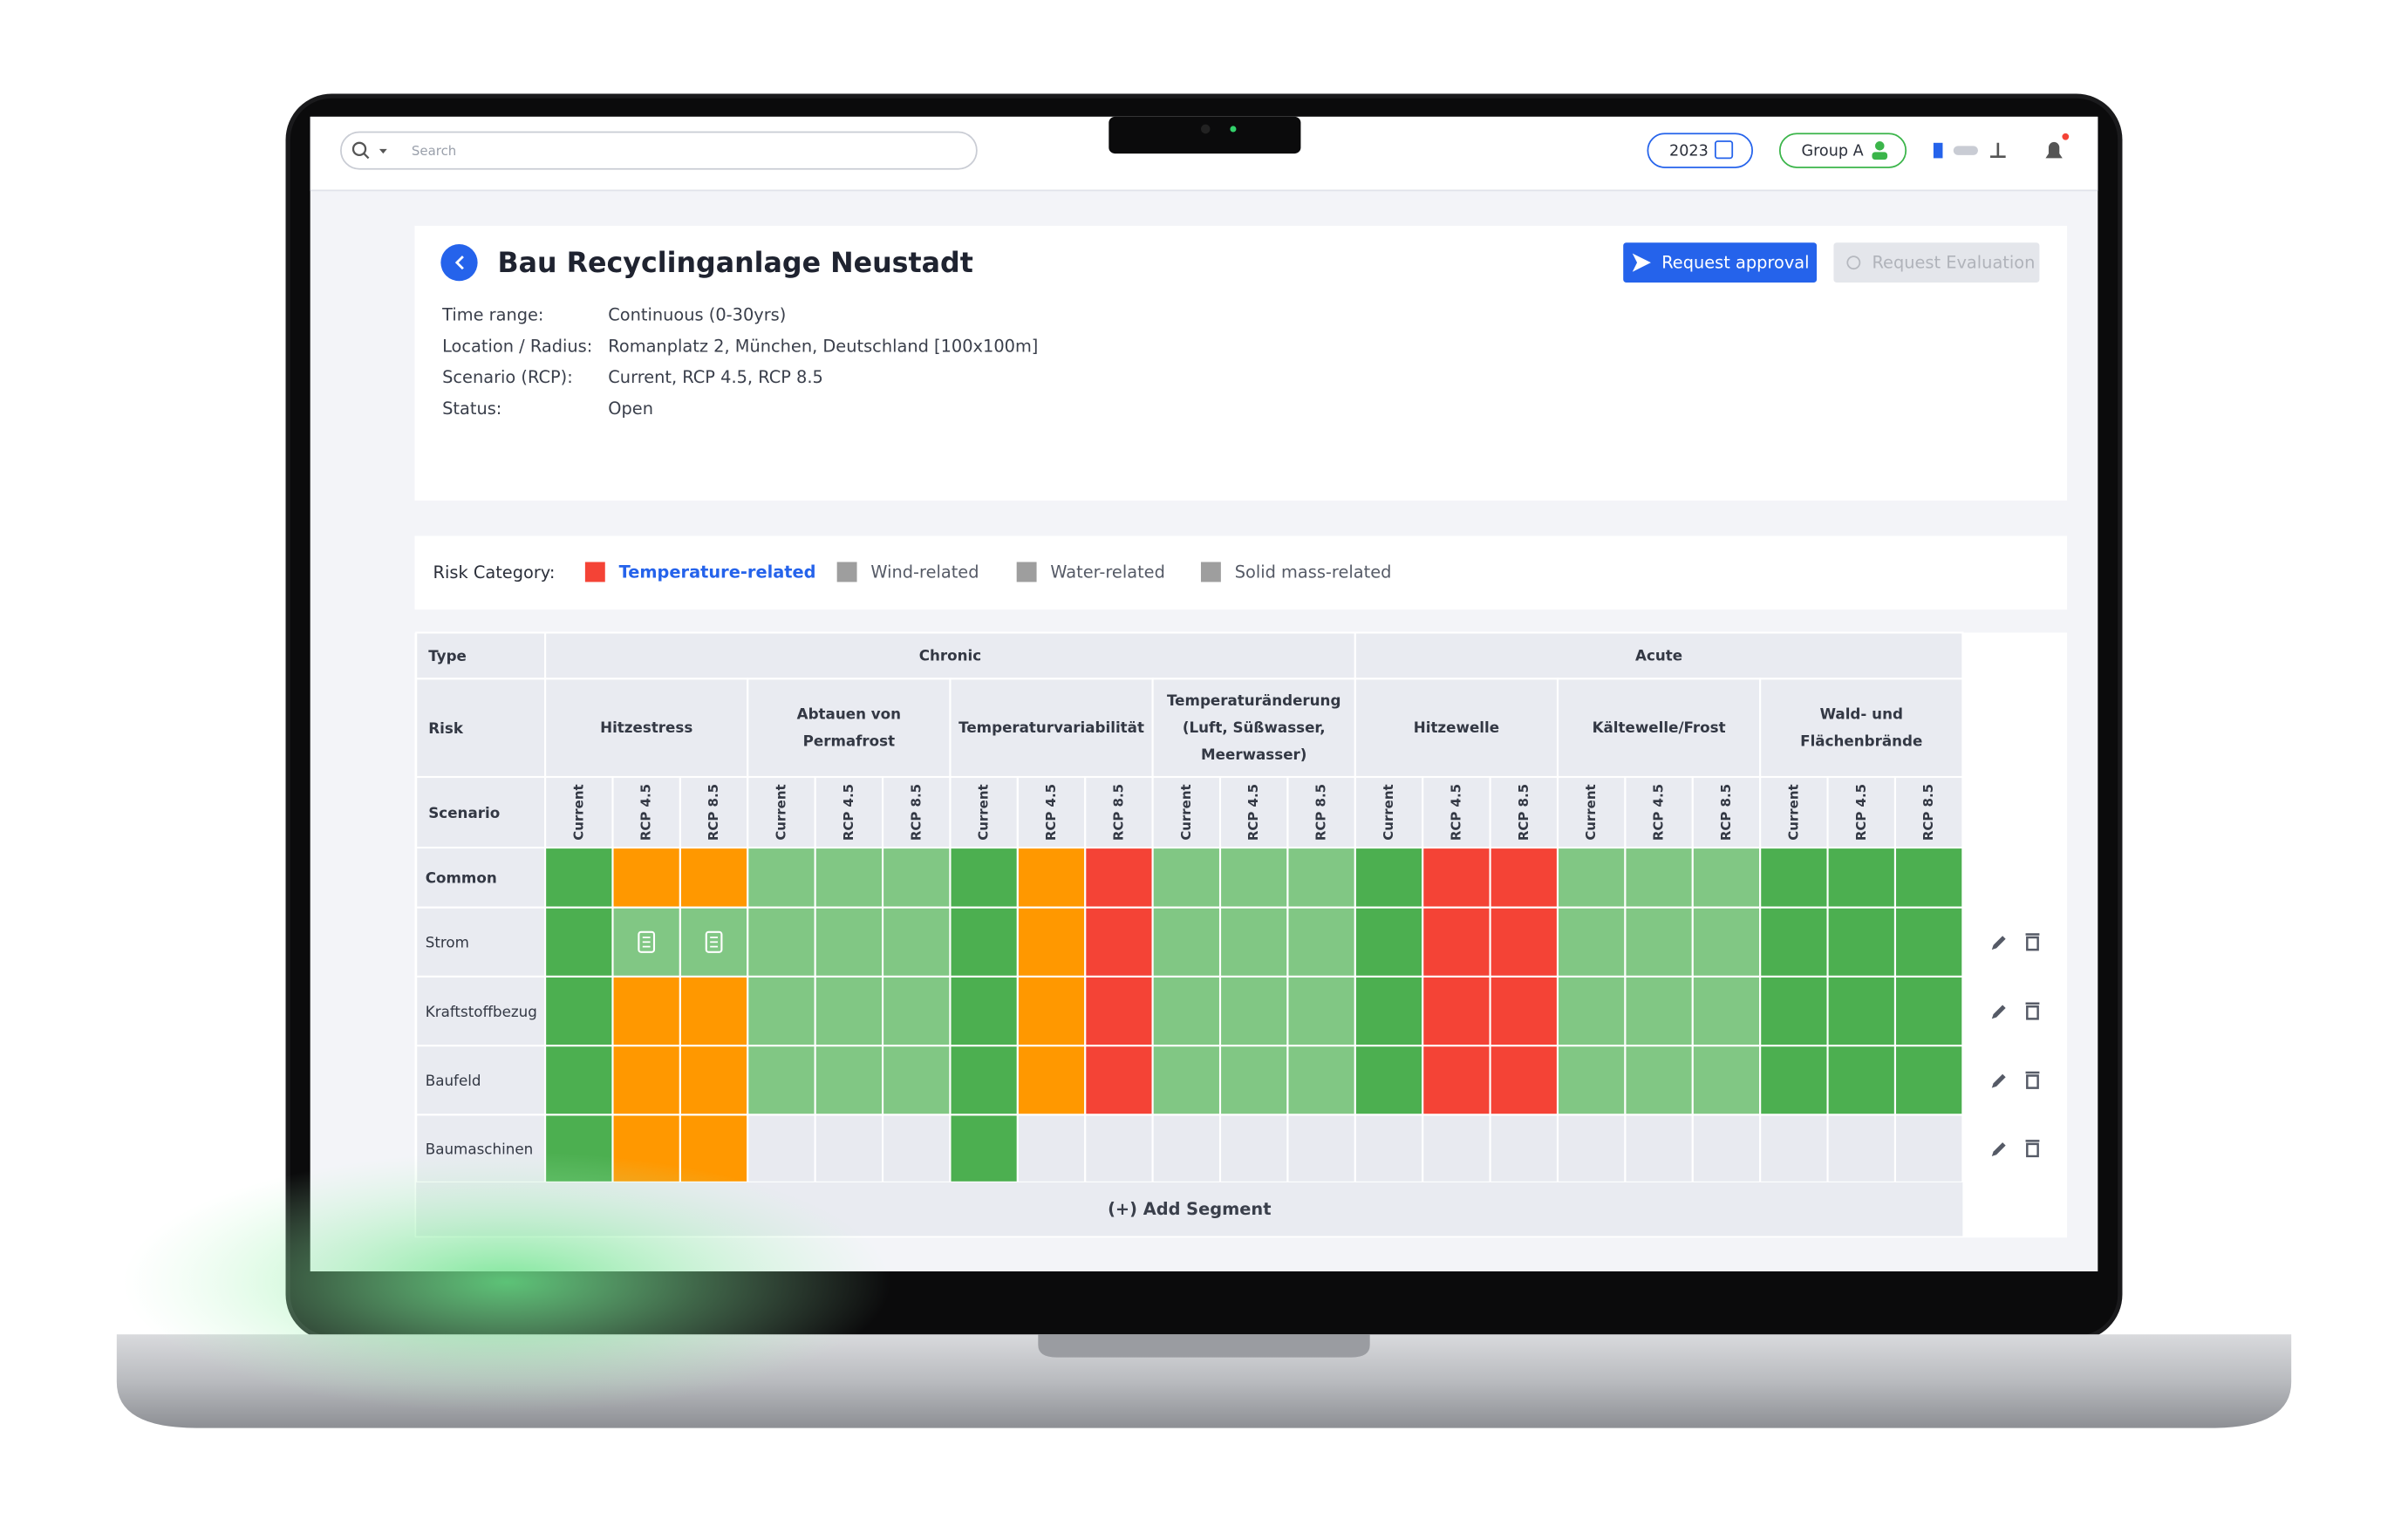  I want to click on back-arrow, so click(459, 262).